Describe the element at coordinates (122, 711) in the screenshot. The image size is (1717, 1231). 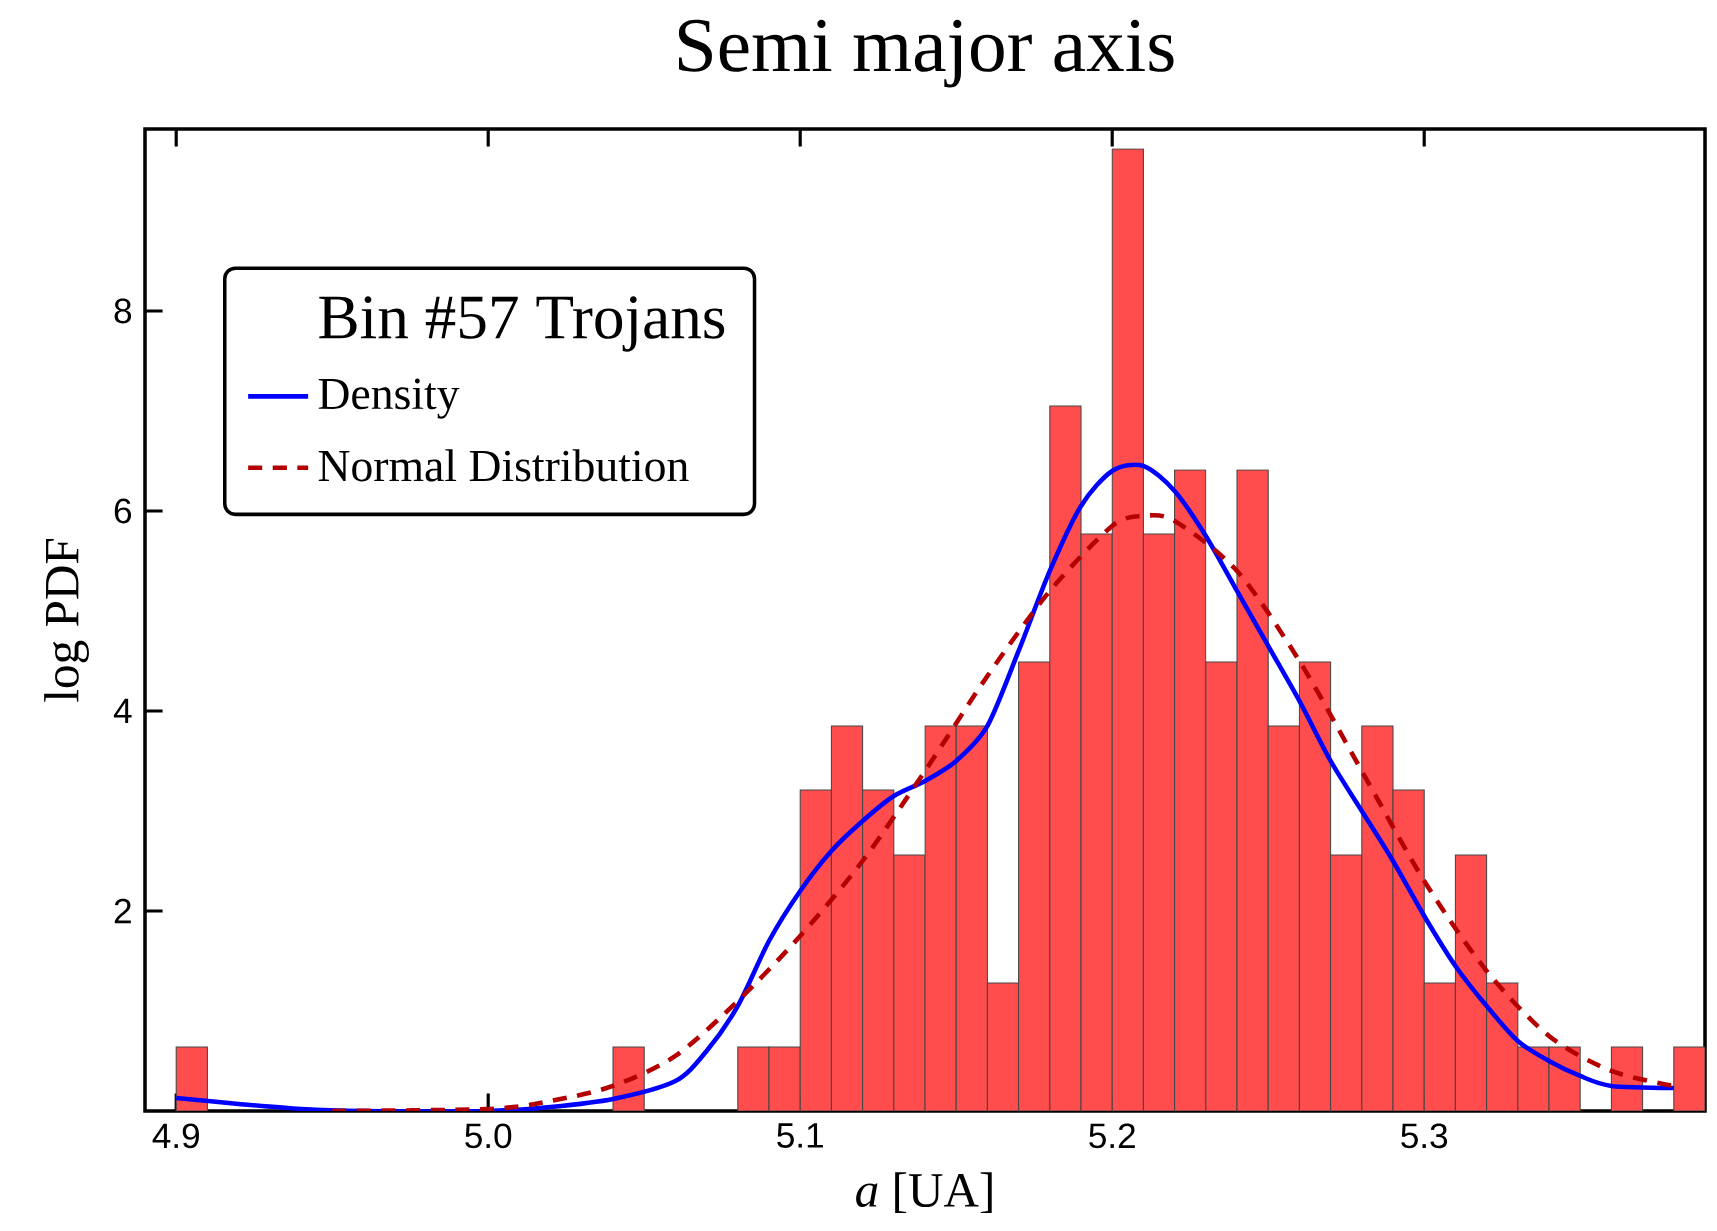
I see `y-tick-label: 4` at that location.